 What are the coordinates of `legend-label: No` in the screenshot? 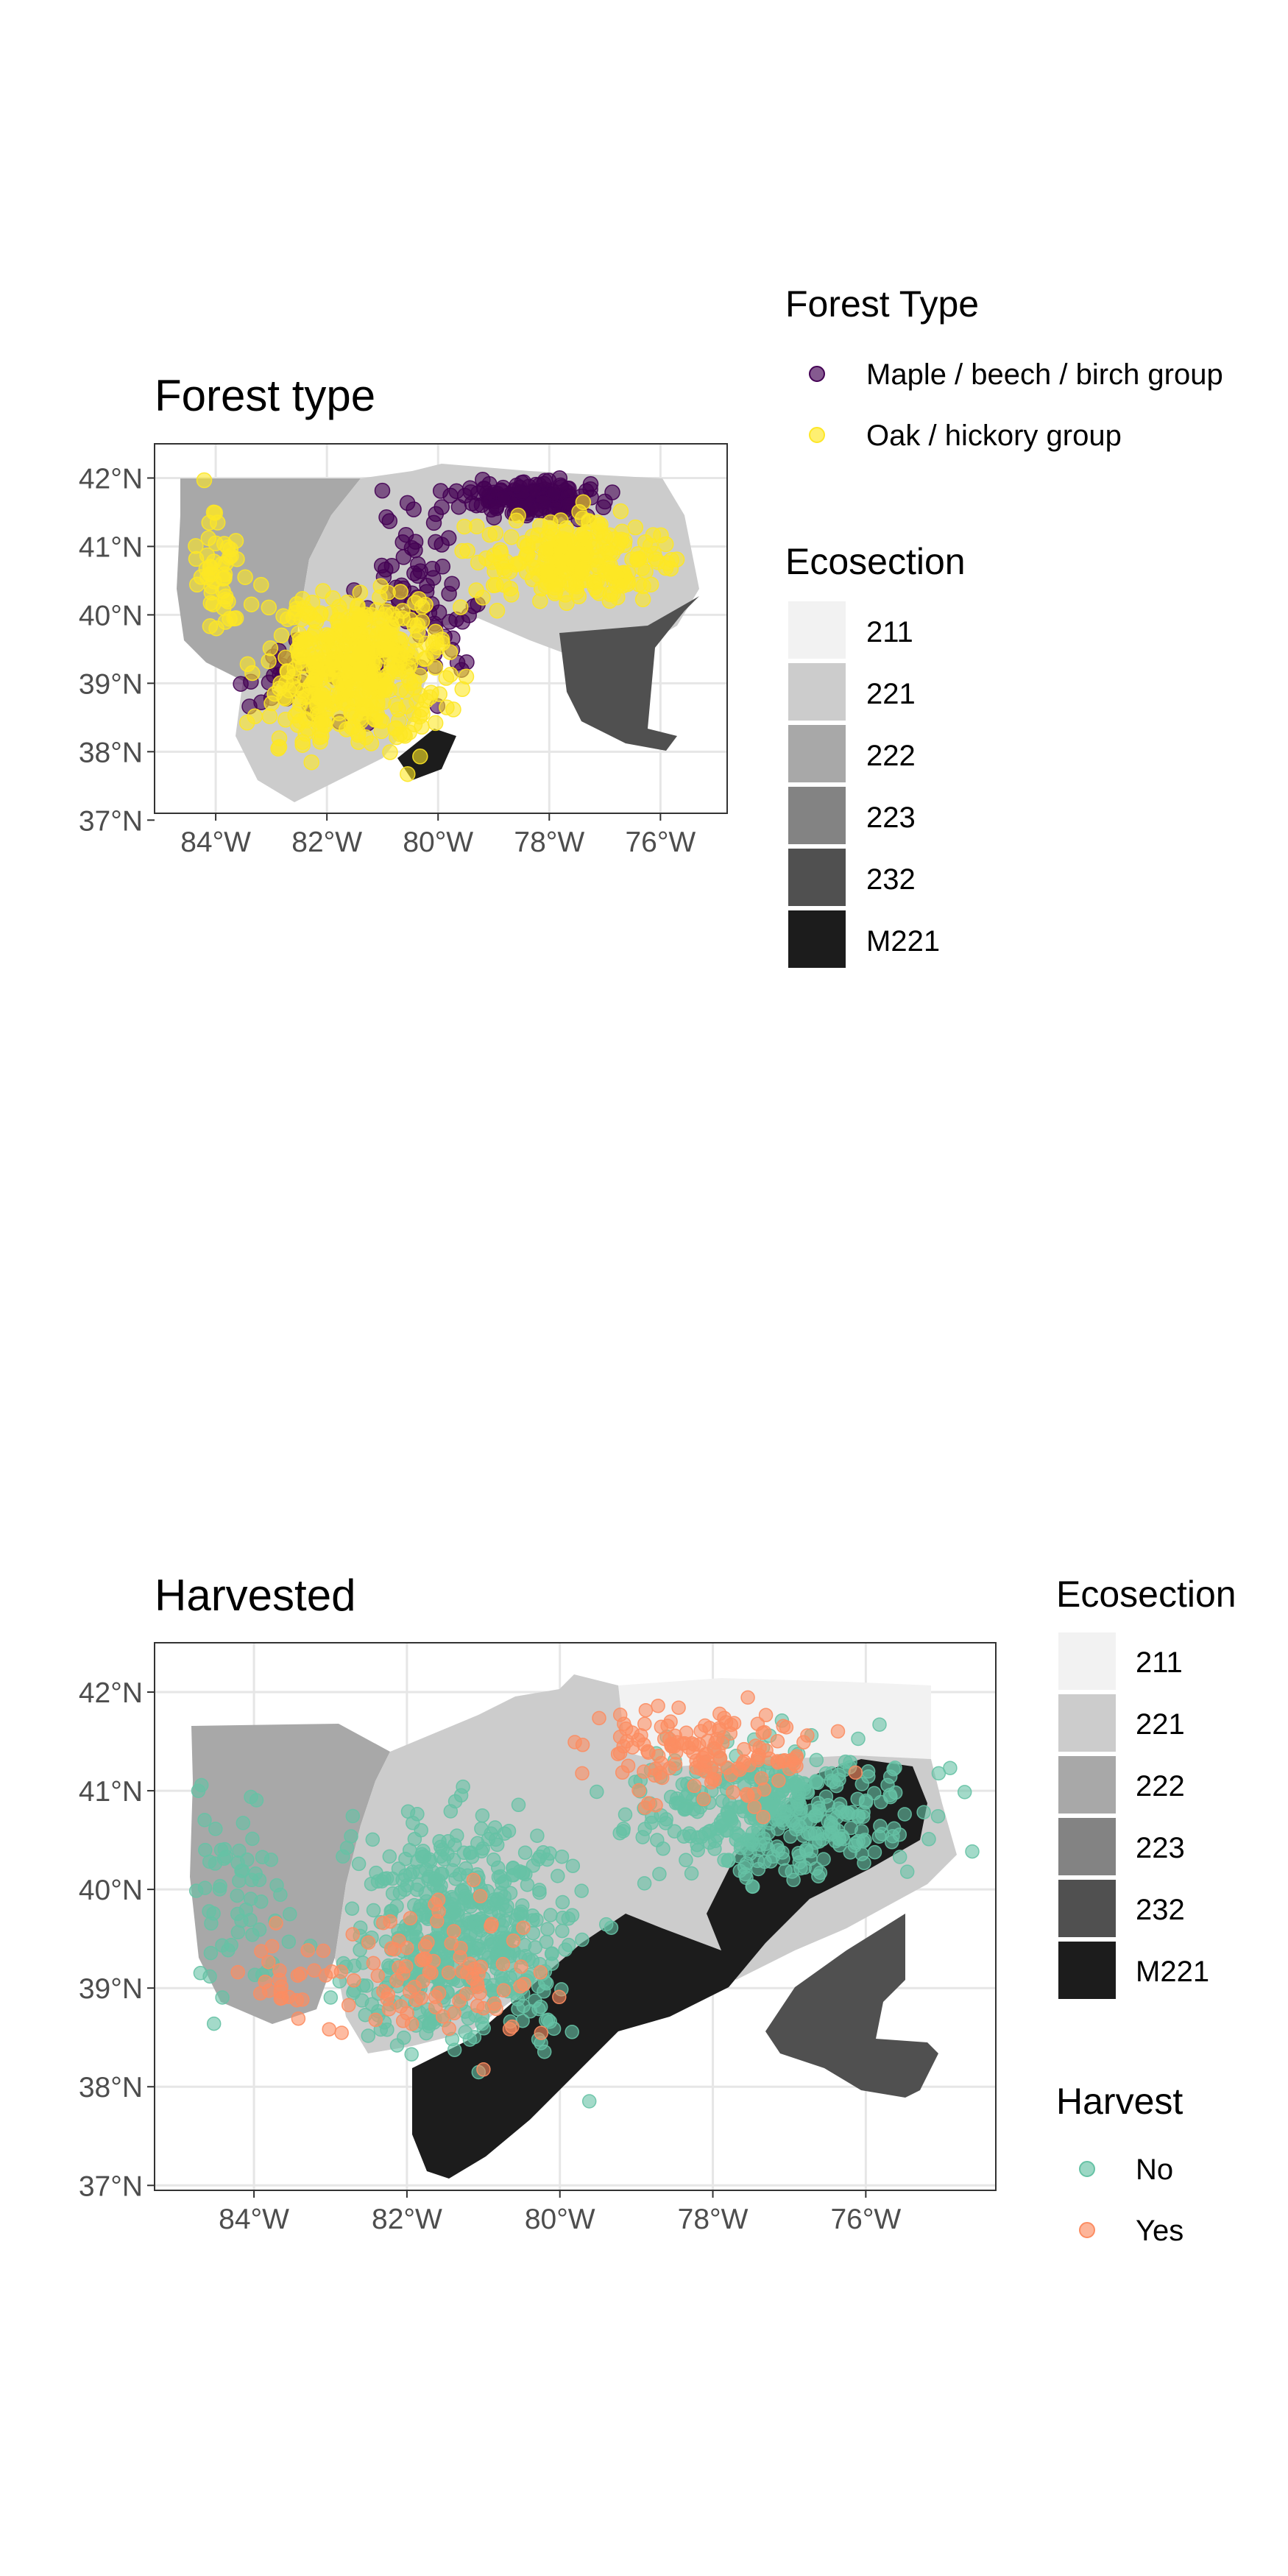 It's located at (1154, 2170).